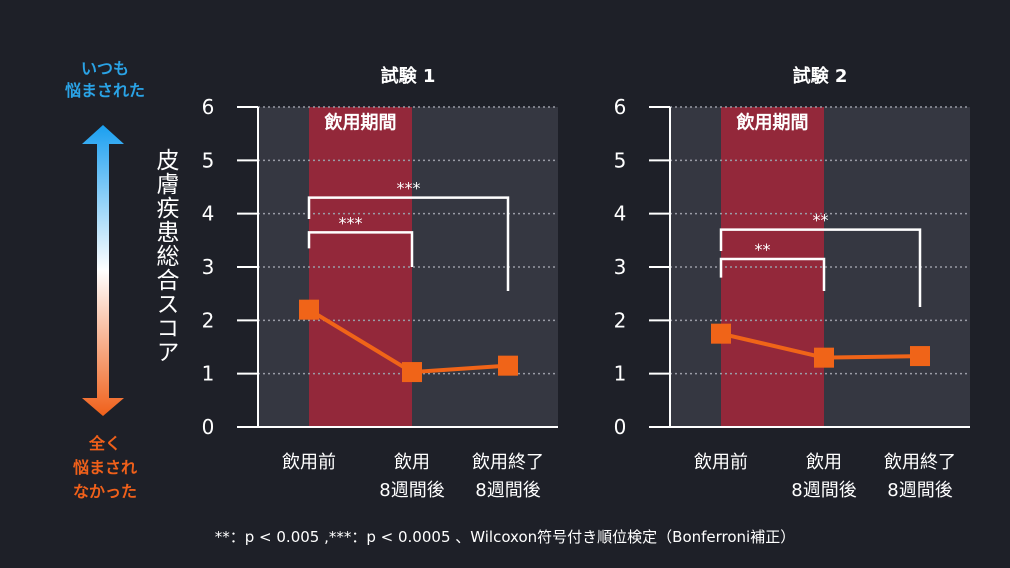 The width and height of the screenshot is (1010, 568). What do you see at coordinates (104, 68) in the screenshot?
I see `legend-top-line: いつも` at bounding box center [104, 68].